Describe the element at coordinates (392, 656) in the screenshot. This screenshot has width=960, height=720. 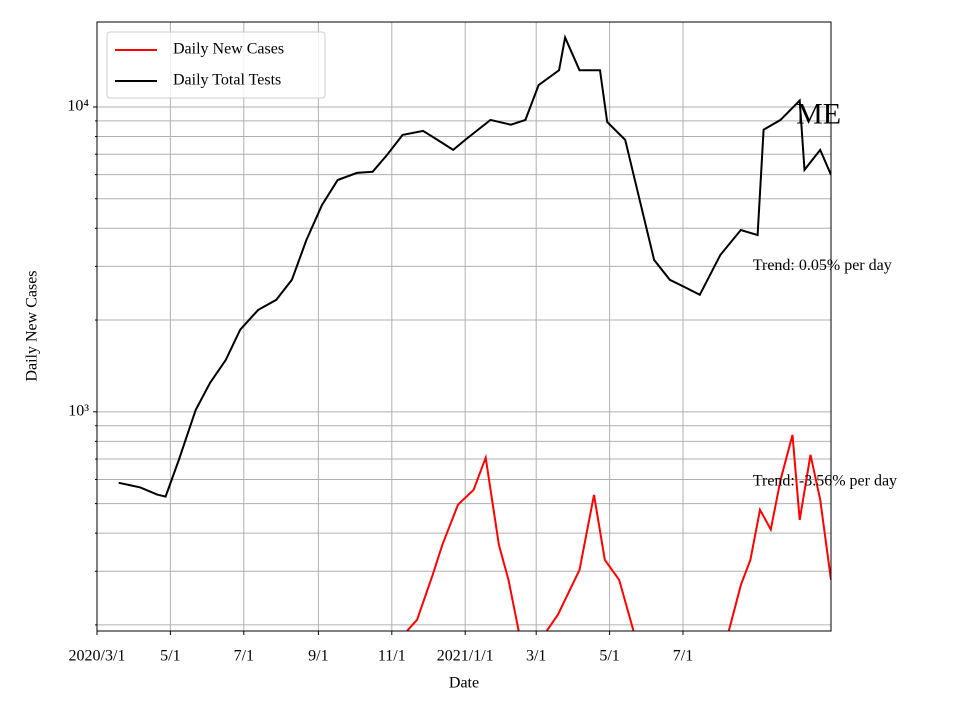
I see `x-tick-label: 11/1` at that location.